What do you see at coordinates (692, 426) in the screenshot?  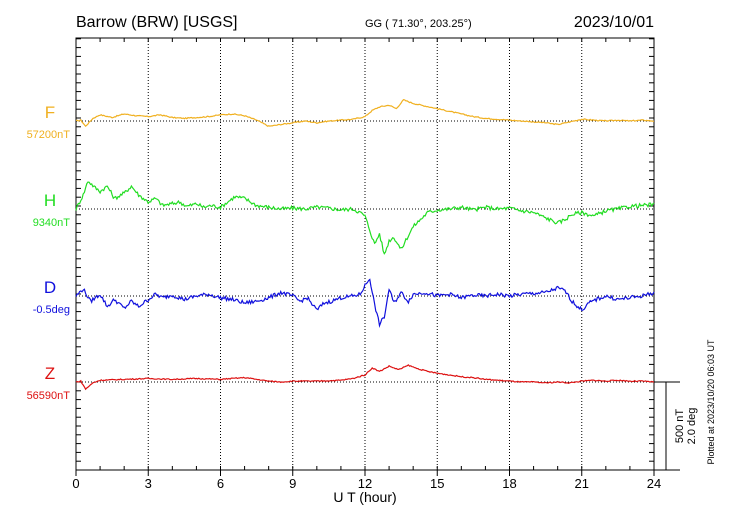 I see `scale-bar-deg-label: 2.0 deg` at bounding box center [692, 426].